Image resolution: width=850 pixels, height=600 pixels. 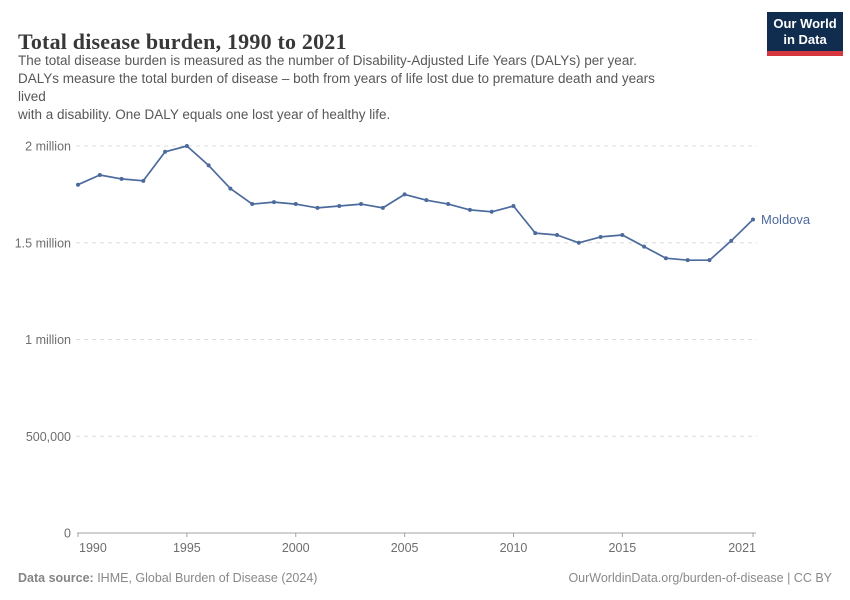 I want to click on x-axis-tick-label: 2015, so click(x=622, y=548).